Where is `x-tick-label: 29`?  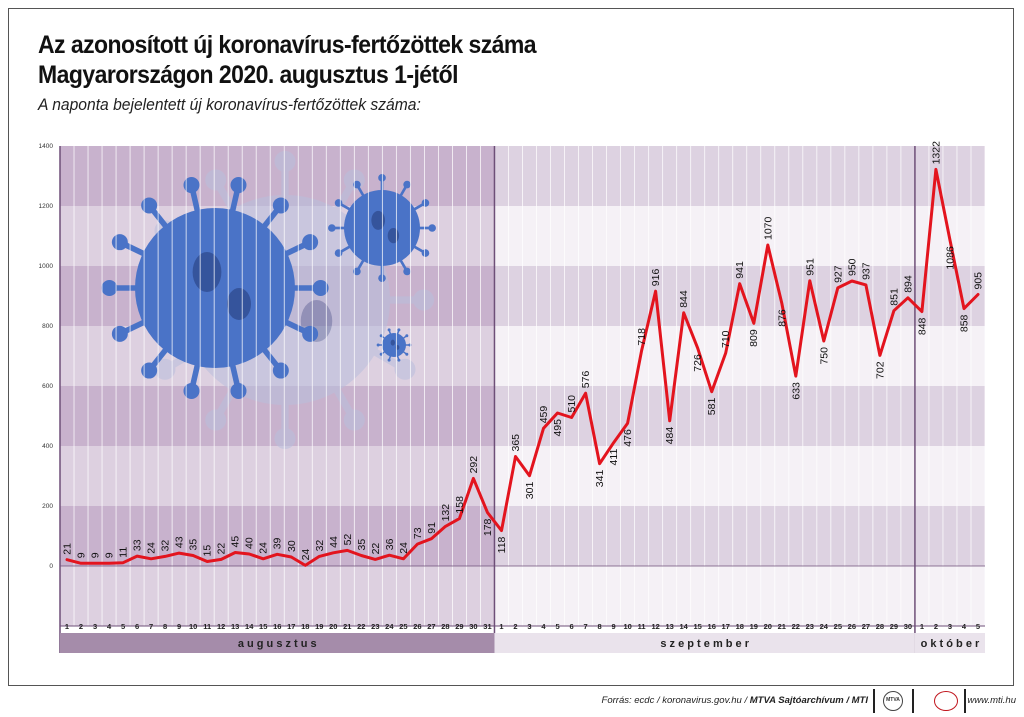 x-tick-label: 29 is located at coordinates (894, 626).